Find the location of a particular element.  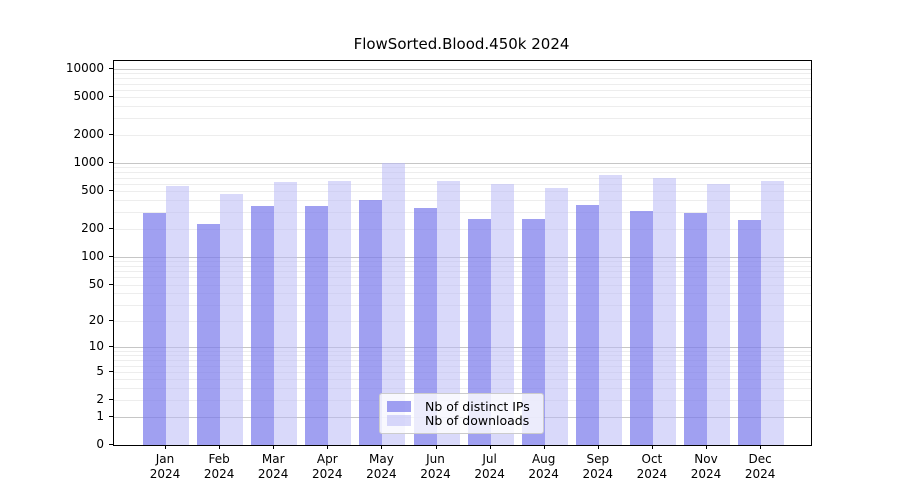

legend-swatch-downloads is located at coordinates (399, 420).